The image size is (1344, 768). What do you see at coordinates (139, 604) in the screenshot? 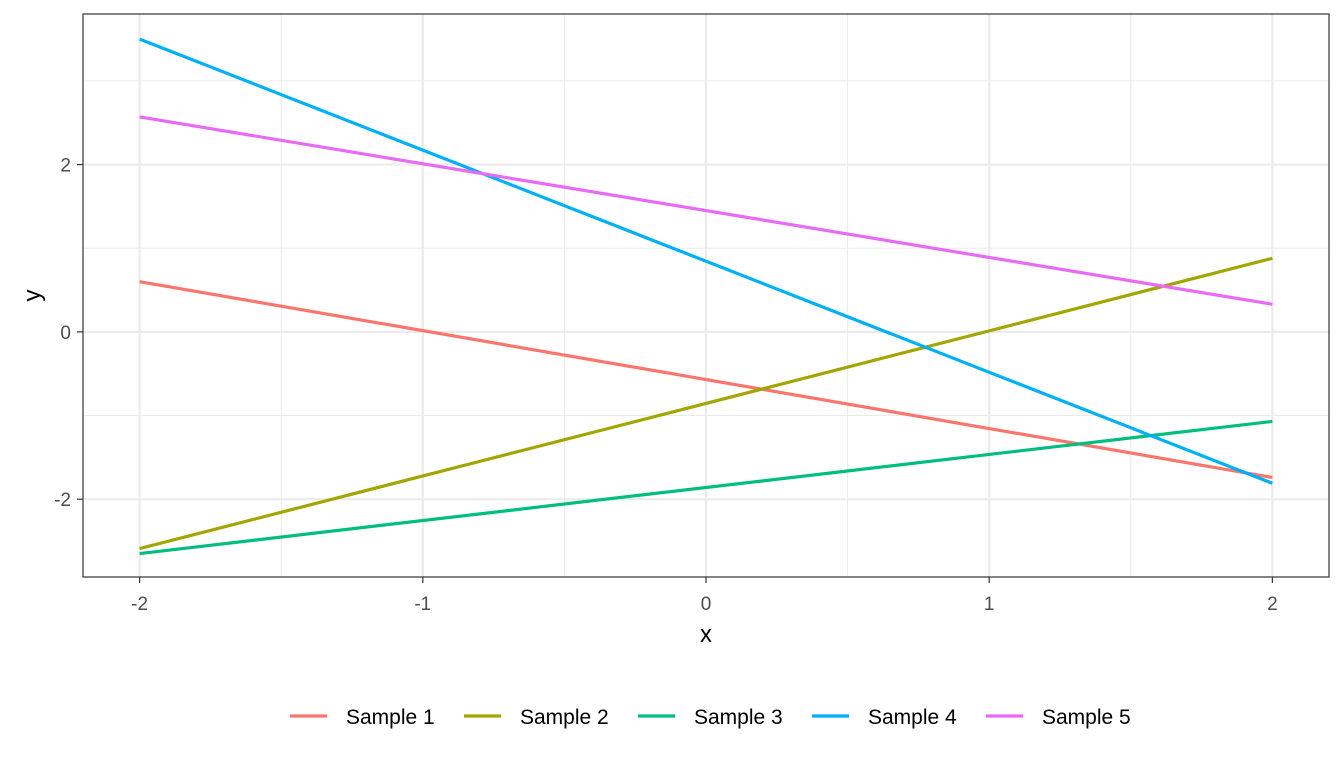
I see `x-tick-label-0: -2` at bounding box center [139, 604].